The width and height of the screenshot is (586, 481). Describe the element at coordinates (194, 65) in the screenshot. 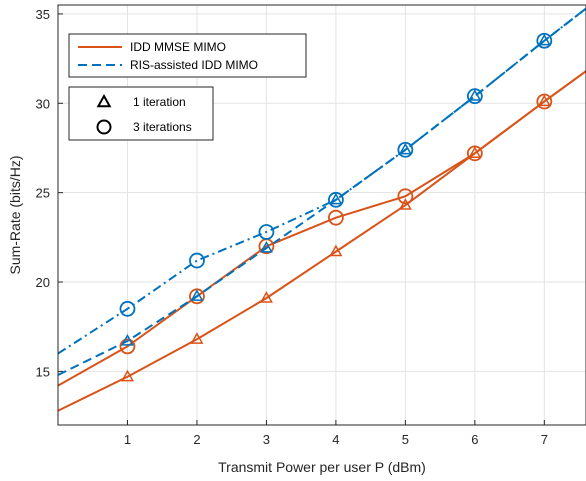

I see `legend-label-ris-assisted: RIS-assisted IDD MIMO` at that location.